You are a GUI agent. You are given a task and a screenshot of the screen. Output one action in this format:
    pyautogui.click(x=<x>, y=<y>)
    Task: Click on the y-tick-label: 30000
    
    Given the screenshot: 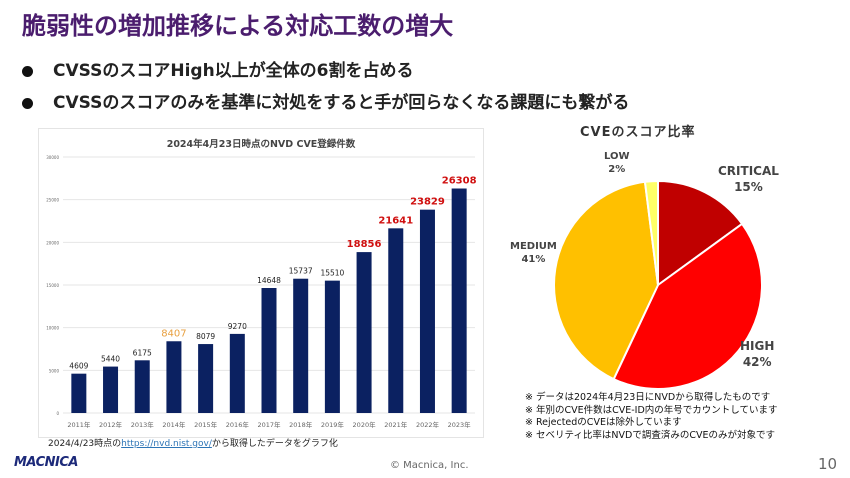 What is the action you would take?
    pyautogui.click(x=52, y=157)
    